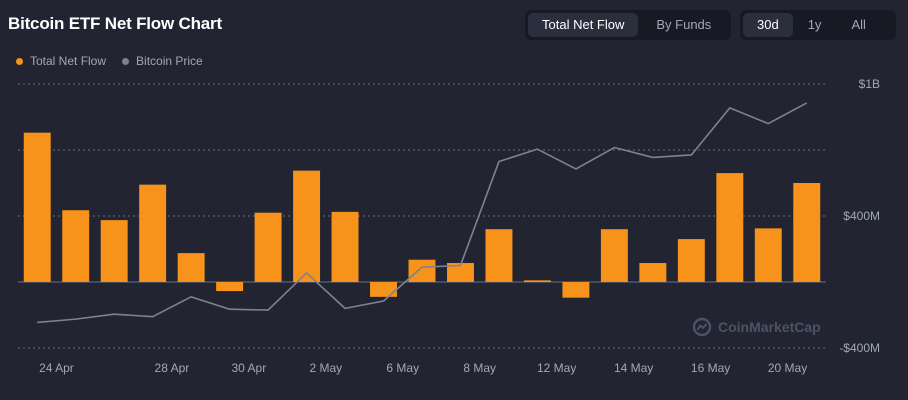 Image resolution: width=908 pixels, height=400 pixels. What do you see at coordinates (702, 327) in the screenshot?
I see `coinmarketcap-logo-icon` at bounding box center [702, 327].